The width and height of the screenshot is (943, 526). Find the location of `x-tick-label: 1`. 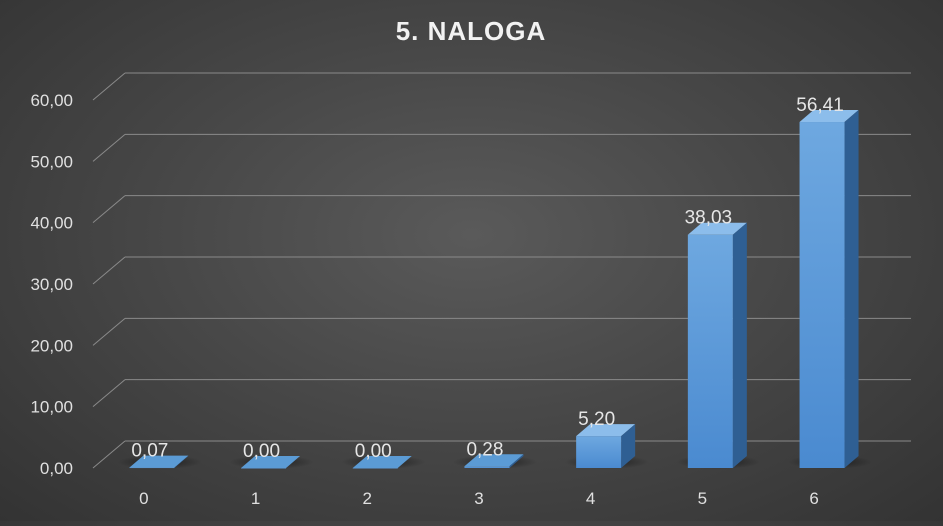

x-tick-label: 1 is located at coordinates (255, 498).